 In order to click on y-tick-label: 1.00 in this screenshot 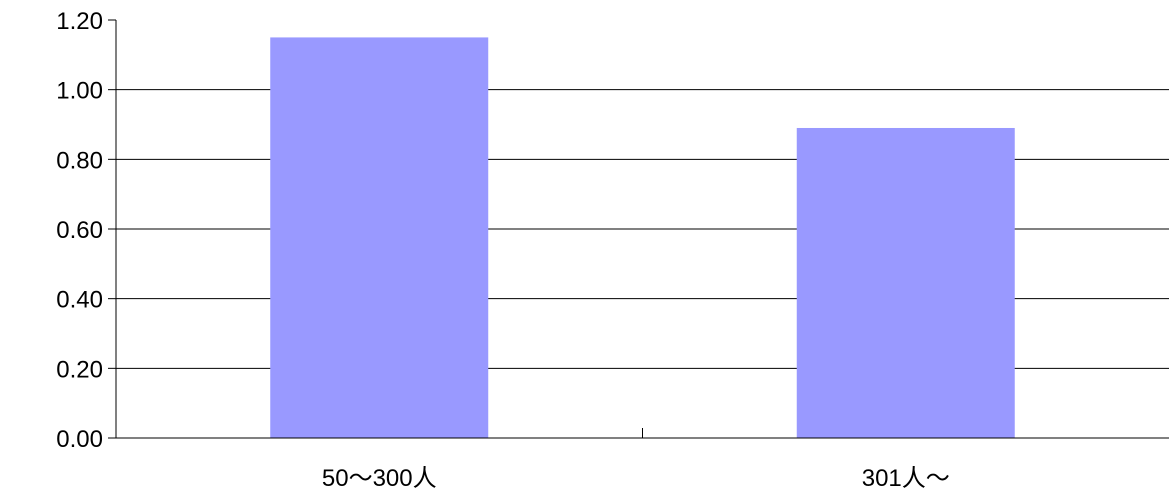, I will do `click(79, 91)`.